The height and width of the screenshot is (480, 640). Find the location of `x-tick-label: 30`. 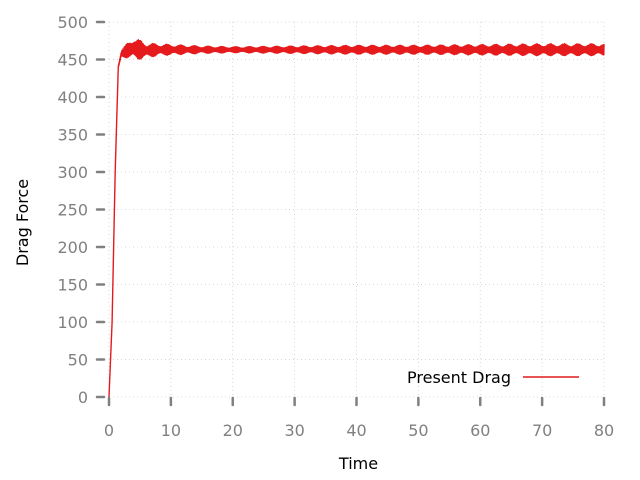

x-tick-label: 30 is located at coordinates (294, 430).